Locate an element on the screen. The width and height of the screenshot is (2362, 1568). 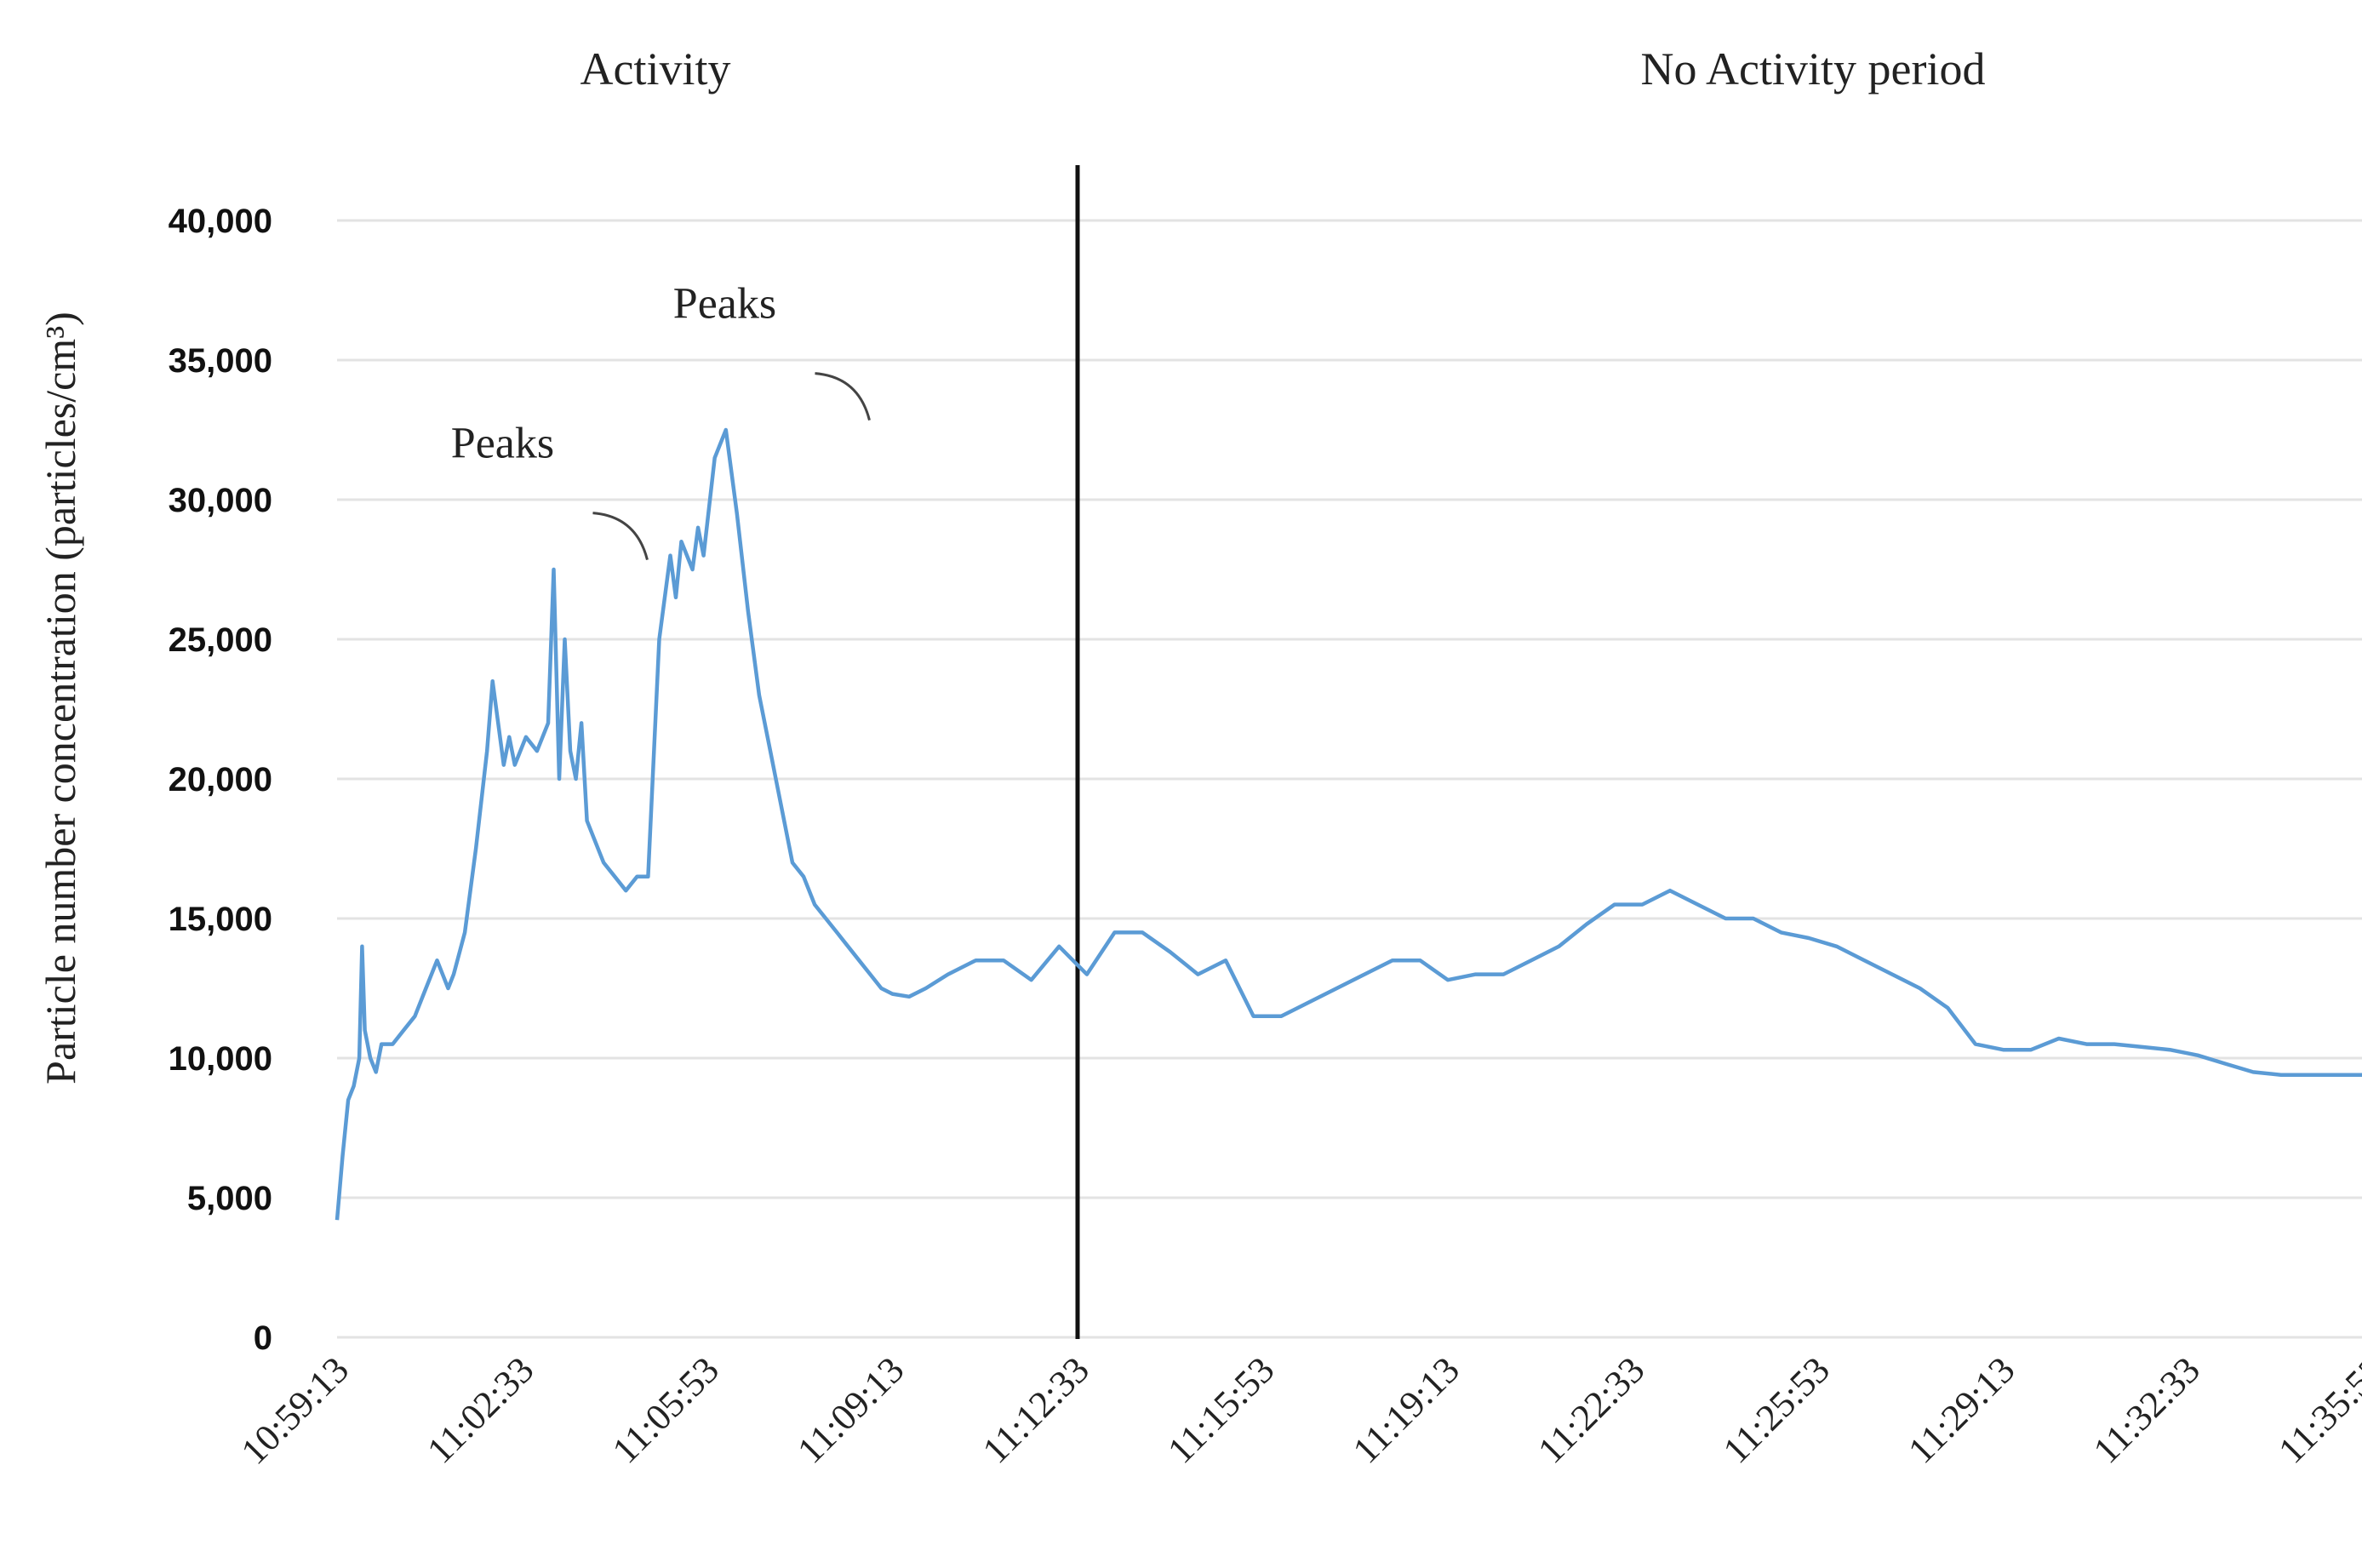
x-tick-label: 11:02:33 is located at coordinates (480, 1409).